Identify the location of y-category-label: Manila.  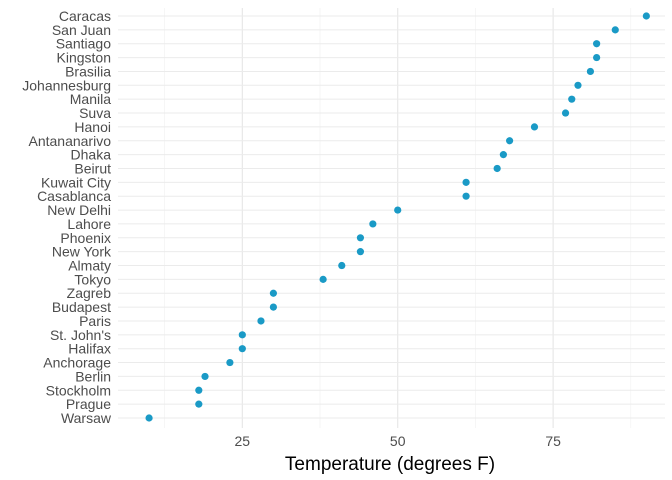
(90, 99).